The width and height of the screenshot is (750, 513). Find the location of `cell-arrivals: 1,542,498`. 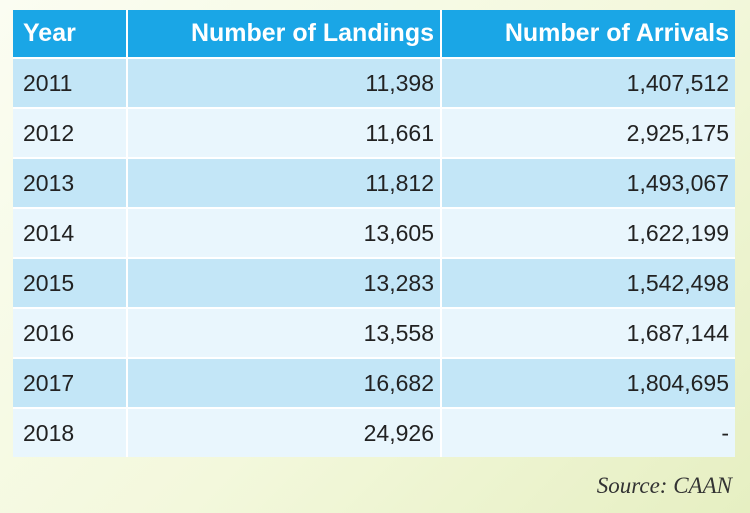

cell-arrivals: 1,542,498 is located at coordinates (588, 282).